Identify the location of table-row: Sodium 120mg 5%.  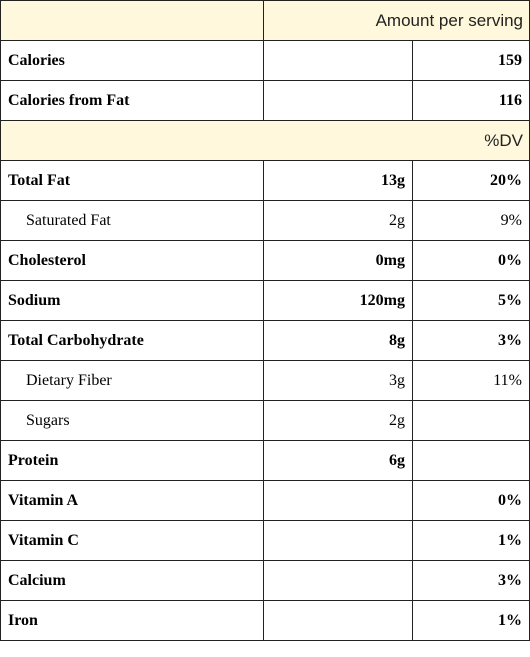
(265, 300).